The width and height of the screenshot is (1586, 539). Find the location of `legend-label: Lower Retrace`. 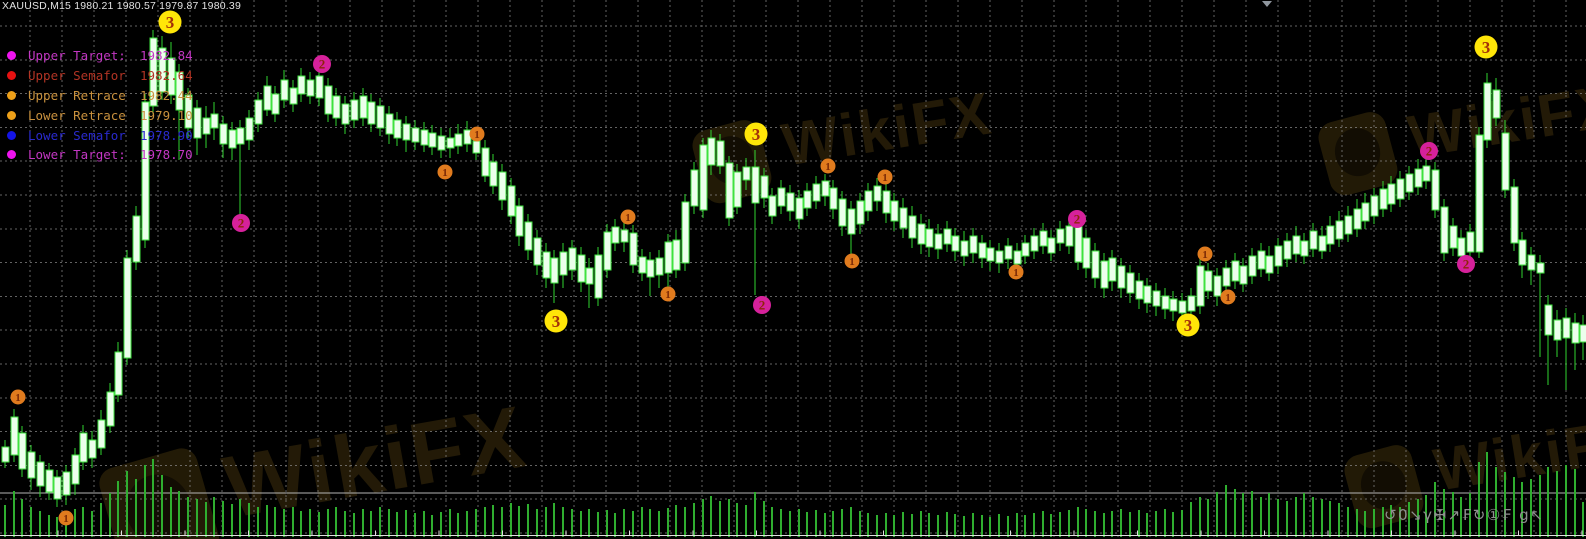

legend-label: Lower Retrace is located at coordinates (77, 115).